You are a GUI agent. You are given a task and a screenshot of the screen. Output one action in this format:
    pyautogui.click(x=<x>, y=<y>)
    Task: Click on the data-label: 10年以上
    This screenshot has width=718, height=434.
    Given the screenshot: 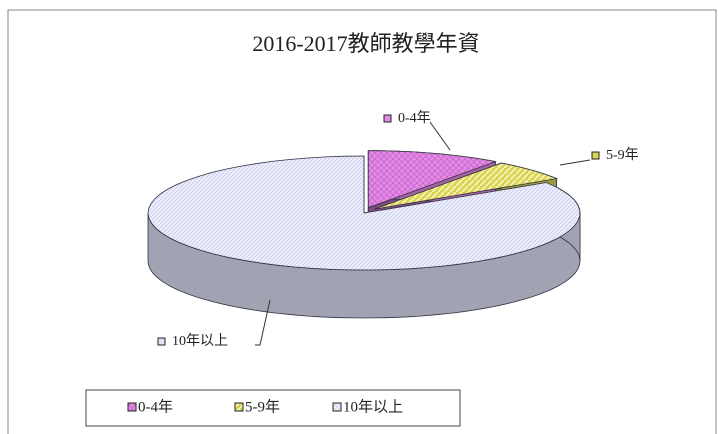 What is the action you would take?
    pyautogui.click(x=200, y=341)
    